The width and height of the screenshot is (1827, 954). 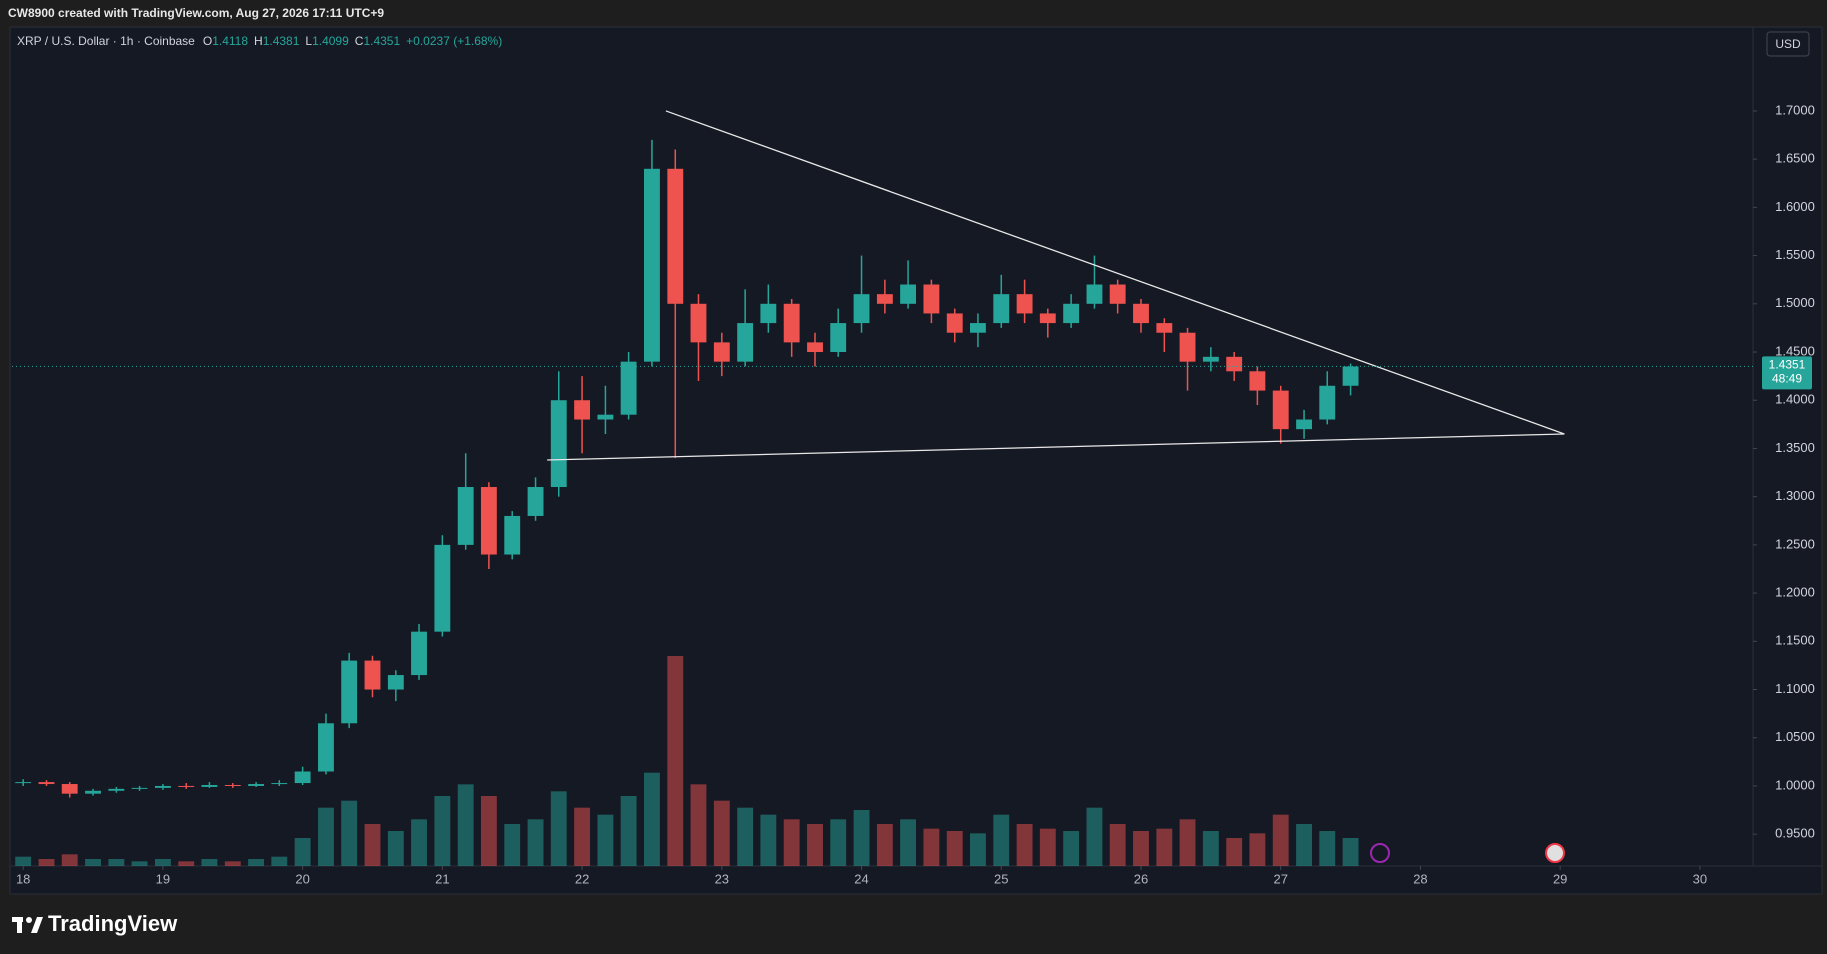 I want to click on y-tick-label: 1.1000, so click(x=1795, y=688).